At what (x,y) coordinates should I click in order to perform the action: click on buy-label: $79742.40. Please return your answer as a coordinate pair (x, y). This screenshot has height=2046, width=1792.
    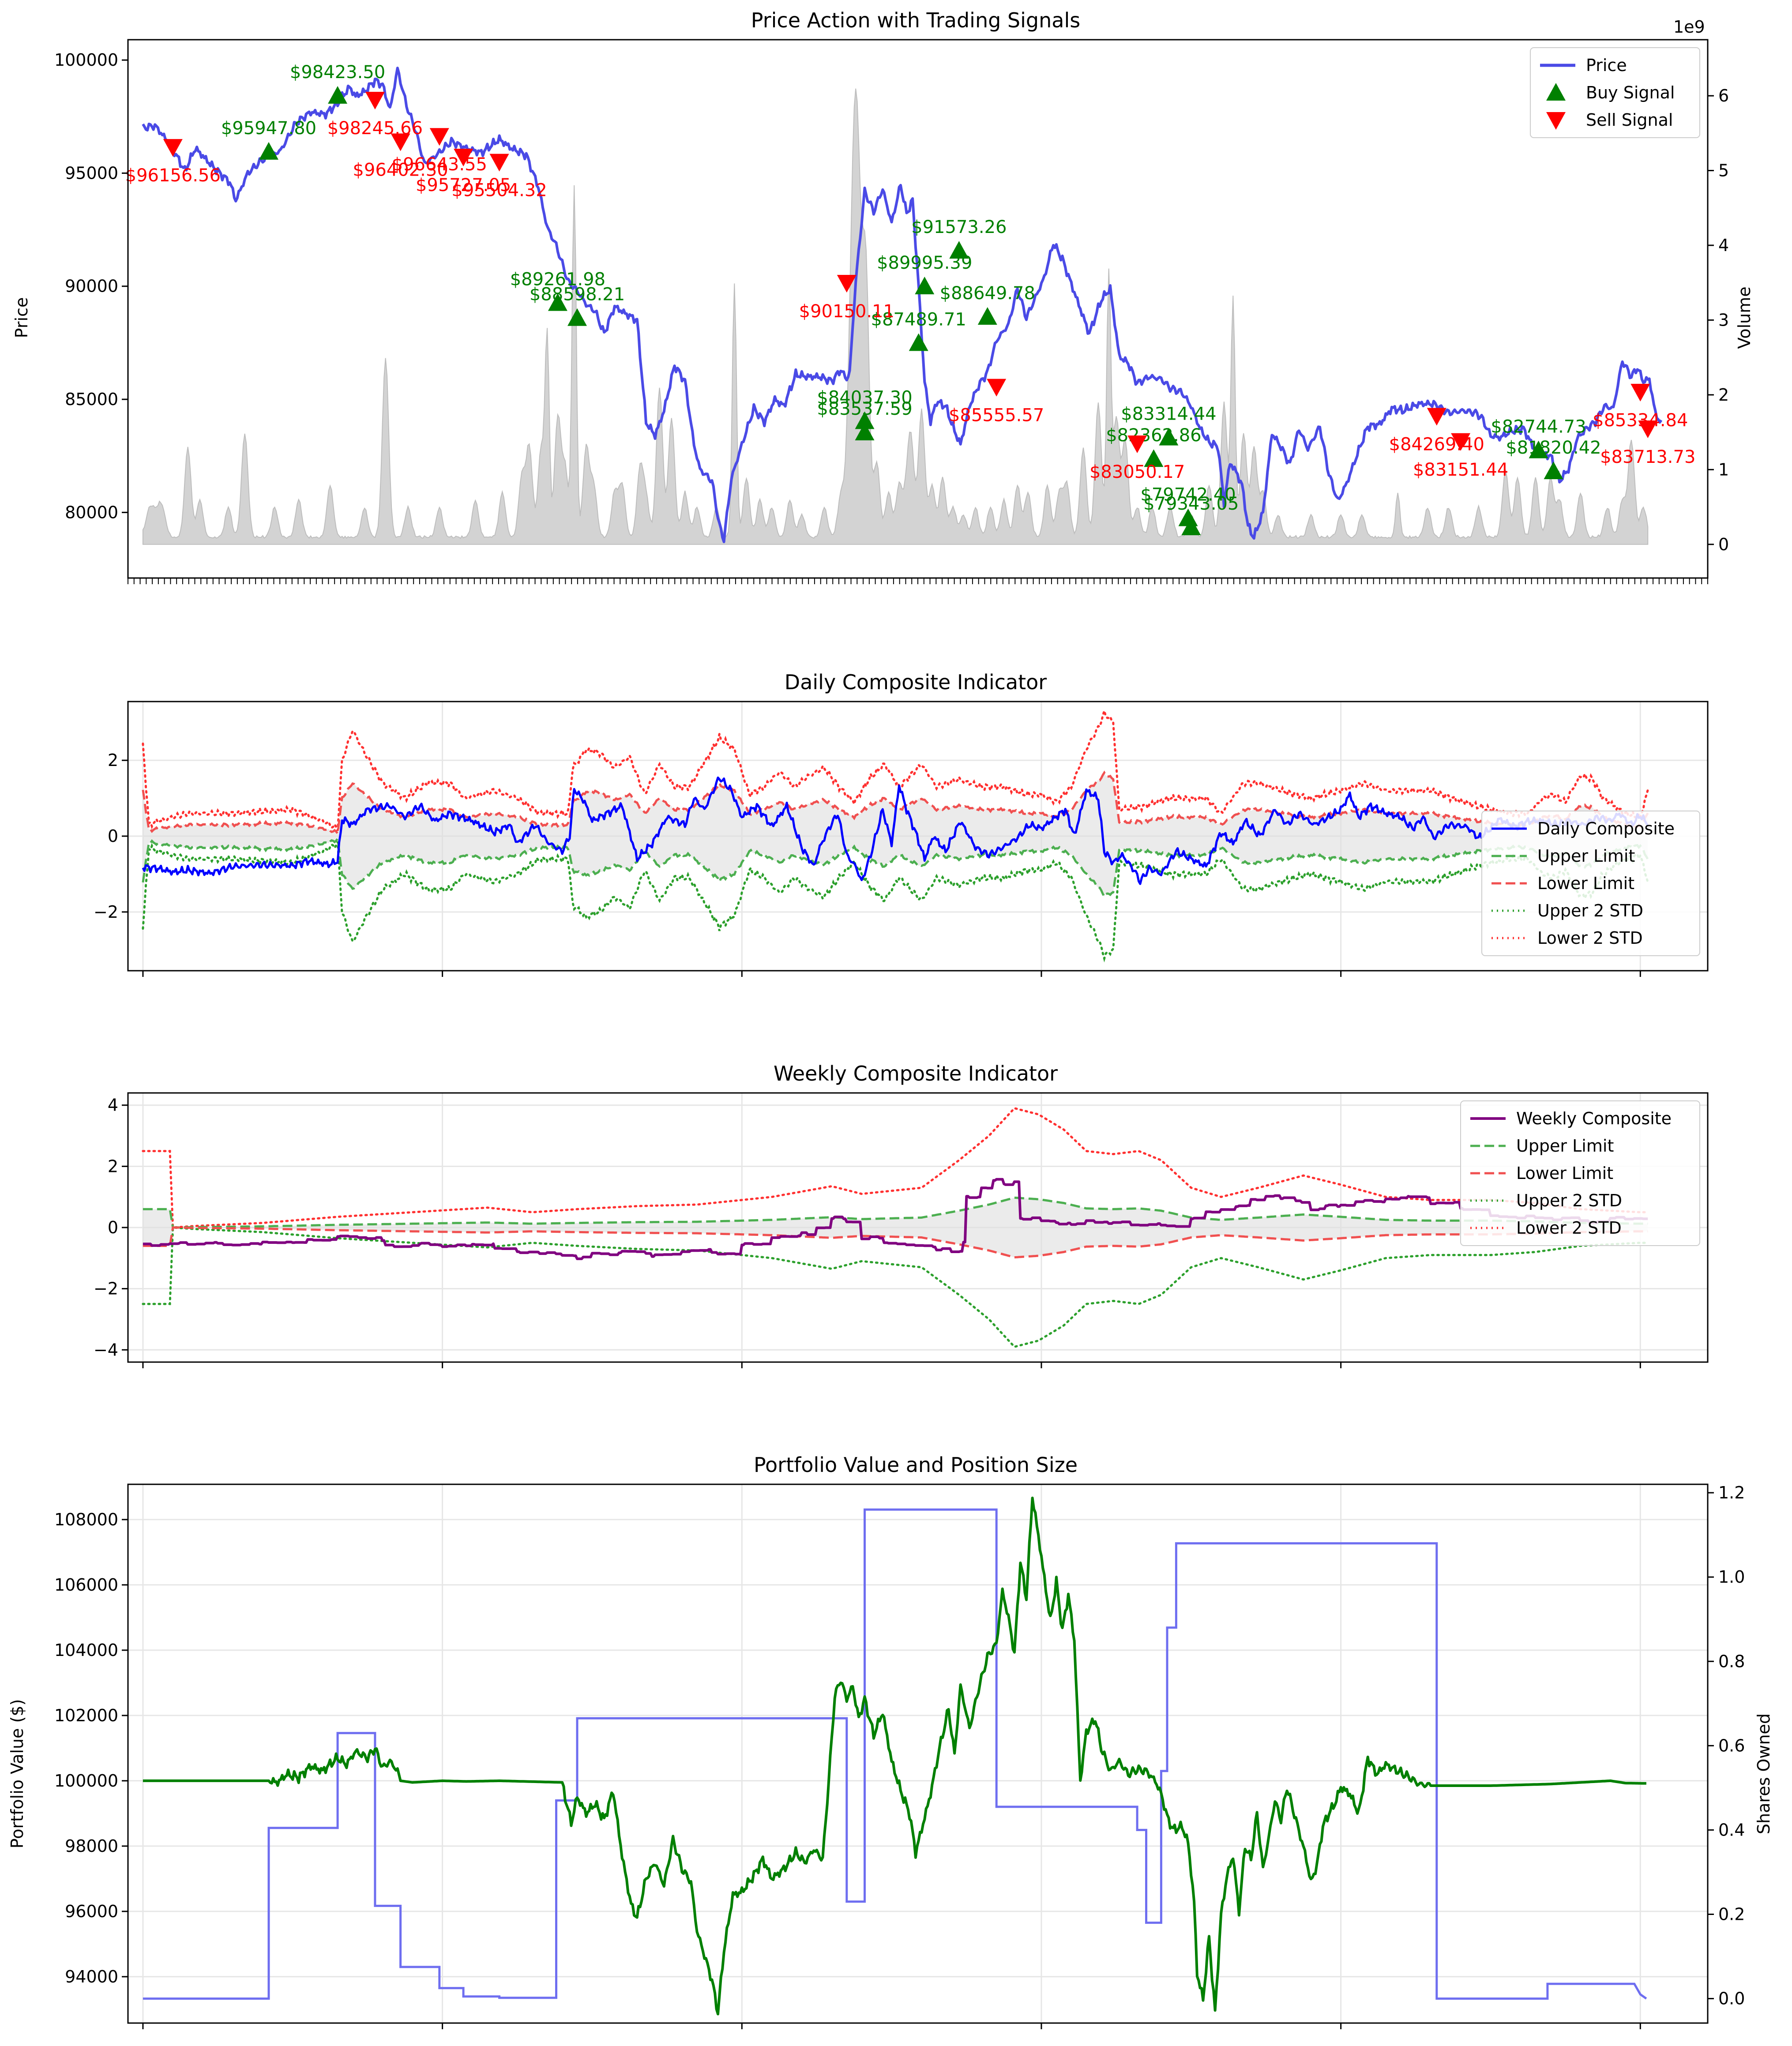
    Looking at the image, I should click on (1188, 495).